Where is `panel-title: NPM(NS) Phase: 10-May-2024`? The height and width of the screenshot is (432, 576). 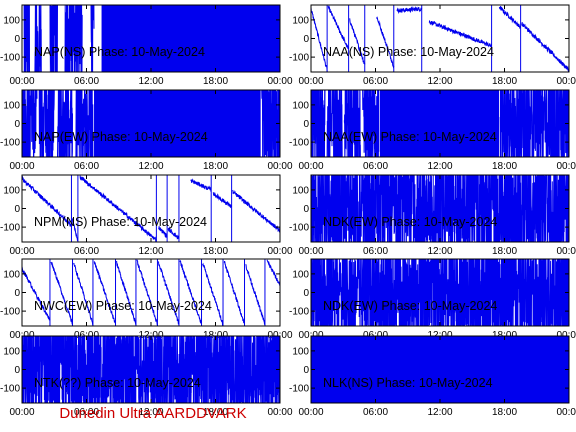 panel-title: NPM(NS) Phase: 10-May-2024 is located at coordinates (120, 222).